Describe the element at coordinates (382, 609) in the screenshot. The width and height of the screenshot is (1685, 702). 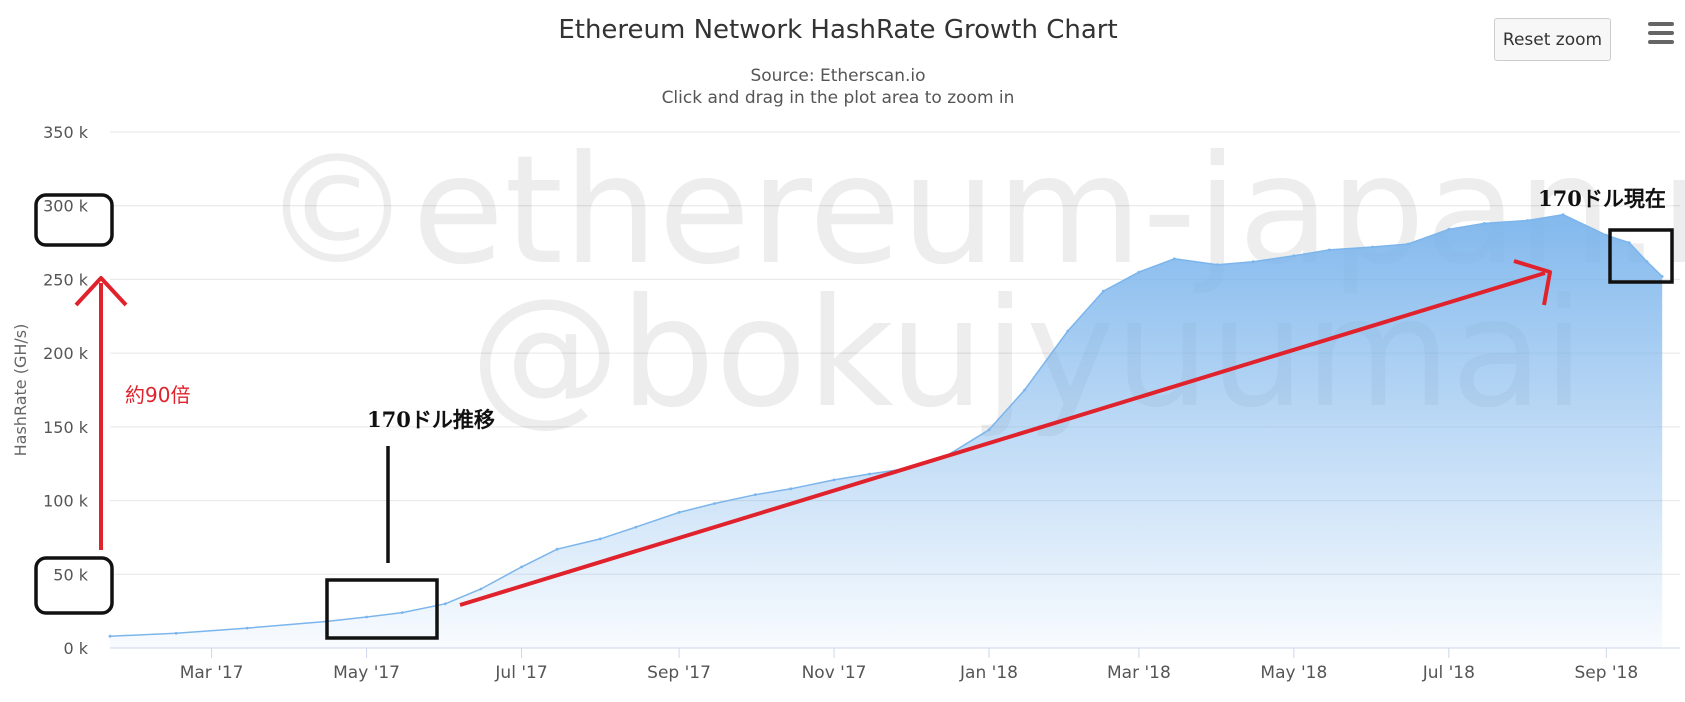
I see `trend-start-box` at that location.